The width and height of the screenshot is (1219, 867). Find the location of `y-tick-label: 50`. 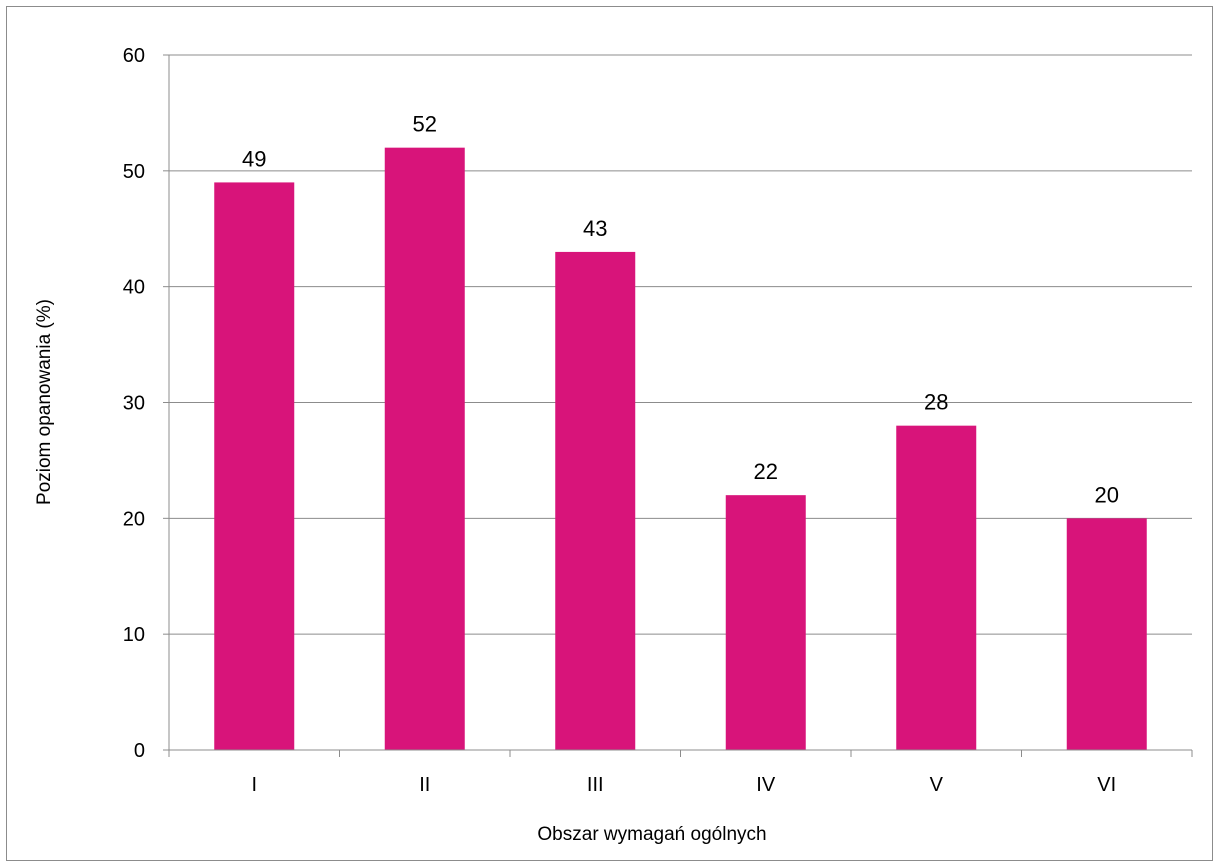

y-tick-label: 50 is located at coordinates (134, 172).